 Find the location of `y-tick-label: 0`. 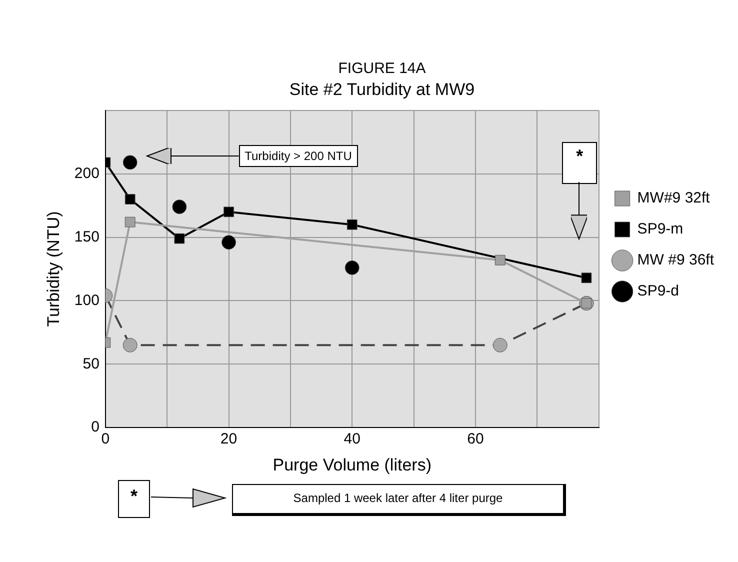

y-tick-label: 0 is located at coordinates (95, 427).